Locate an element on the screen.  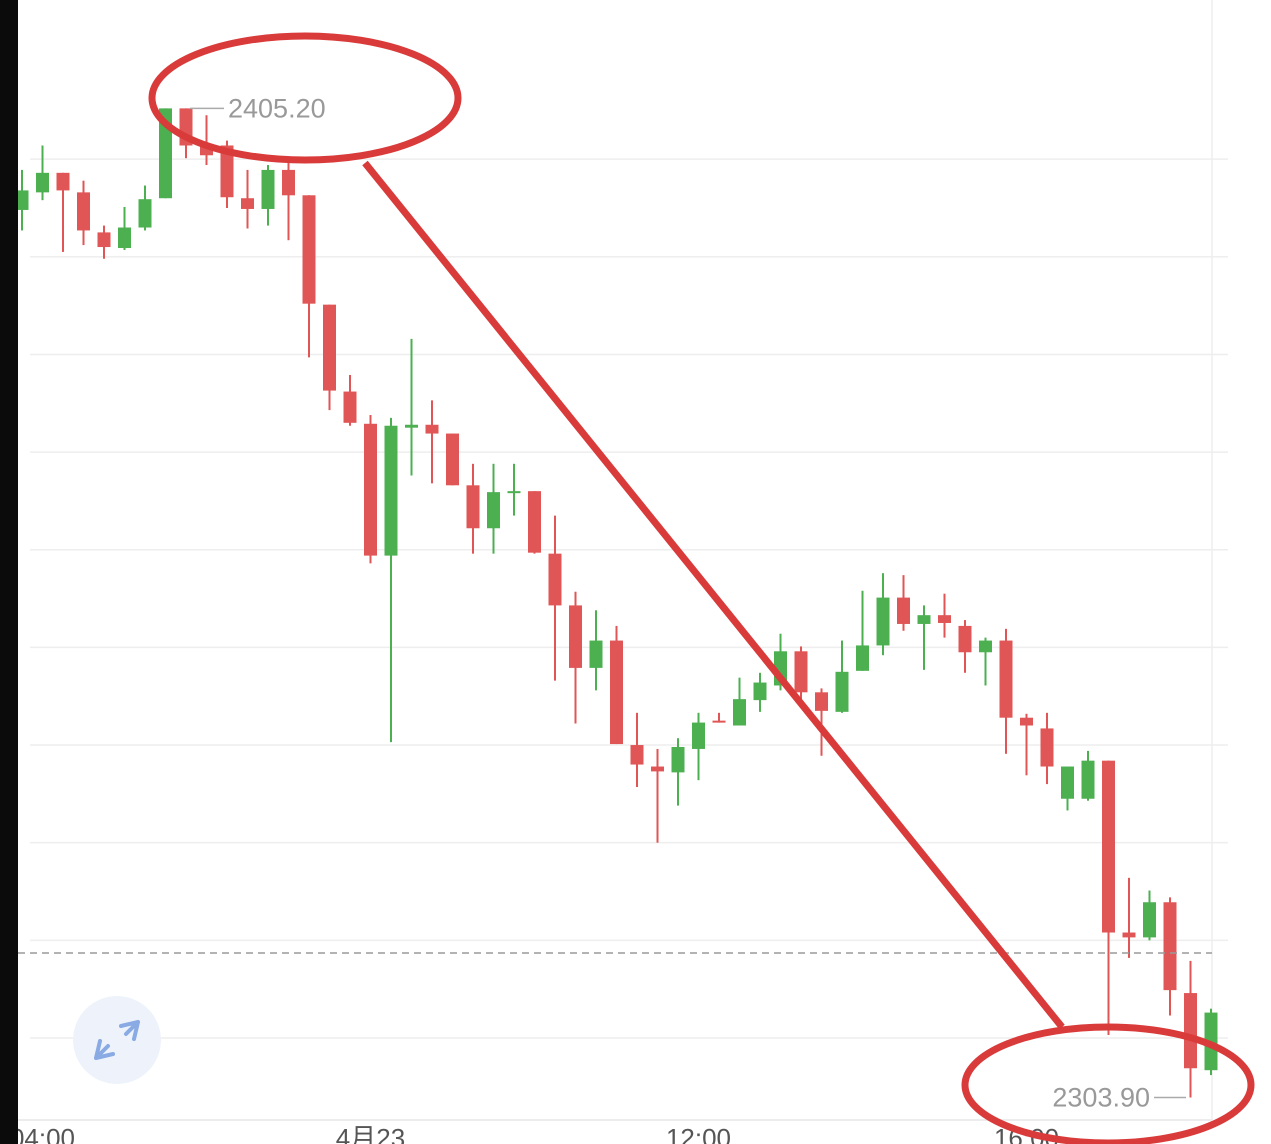
x-tick-label: 04:00 is located at coordinates (42, 1133).